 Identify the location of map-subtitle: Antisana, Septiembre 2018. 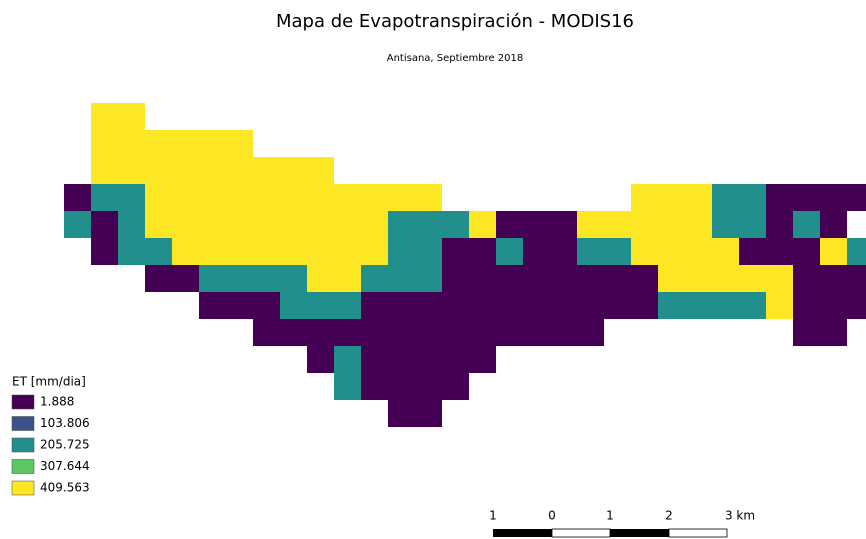
(455, 58).